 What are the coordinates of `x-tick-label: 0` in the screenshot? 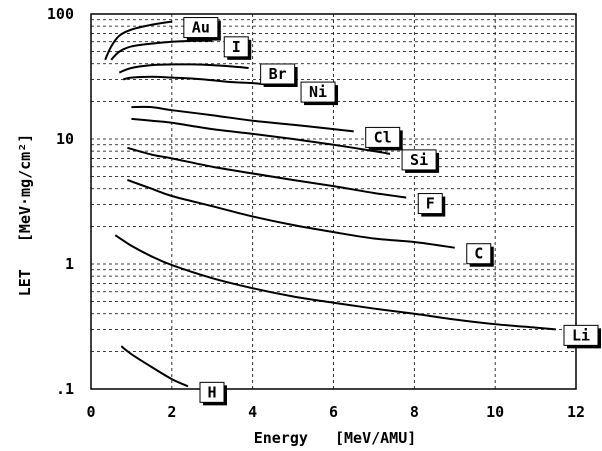 It's located at (90, 412).